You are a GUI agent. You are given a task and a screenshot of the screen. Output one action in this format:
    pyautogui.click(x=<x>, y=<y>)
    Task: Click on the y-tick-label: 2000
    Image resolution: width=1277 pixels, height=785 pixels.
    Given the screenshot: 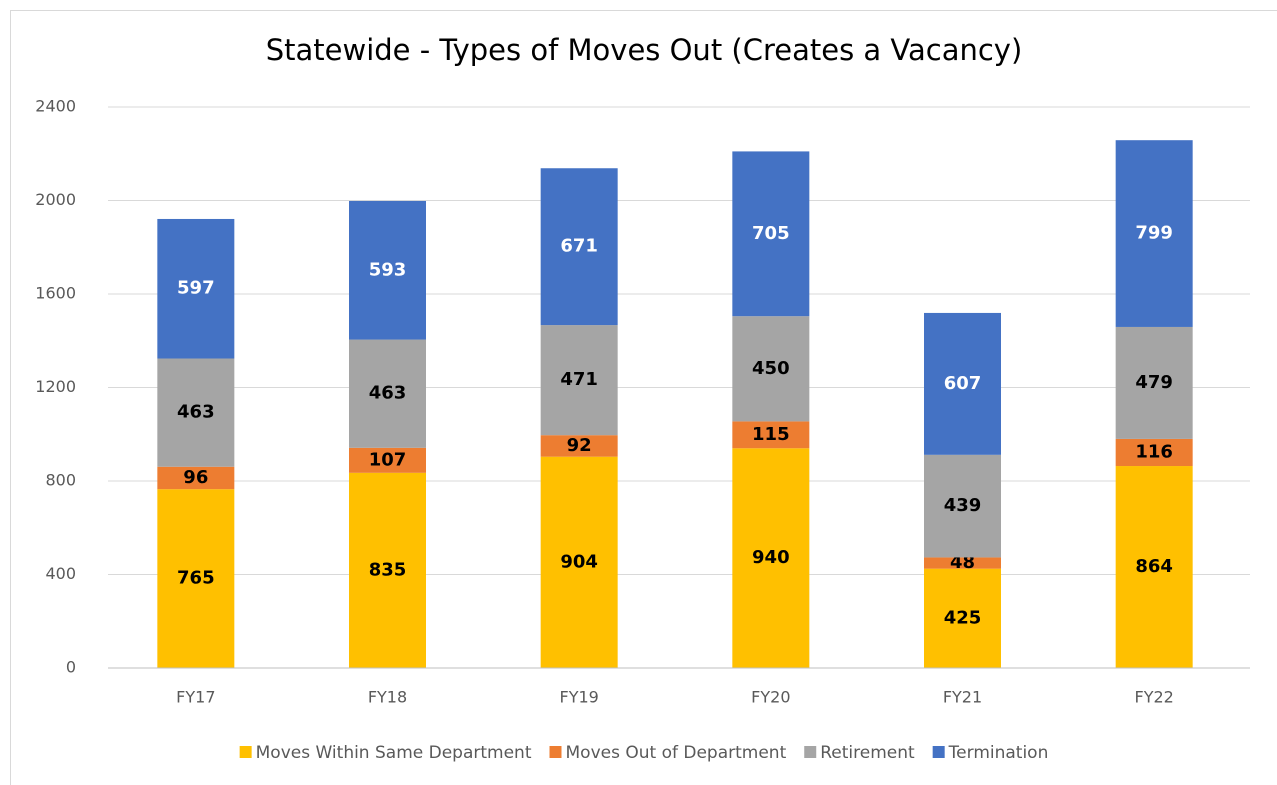 What is the action you would take?
    pyautogui.click(x=55, y=199)
    